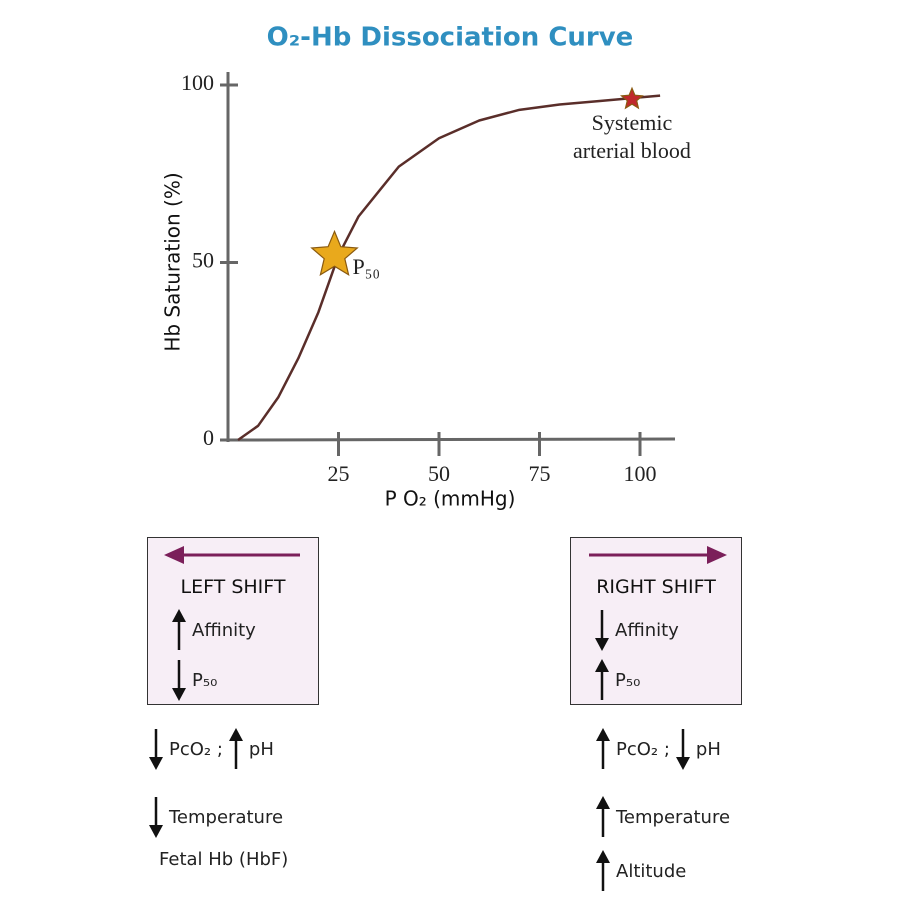 The width and height of the screenshot is (900, 900). What do you see at coordinates (208, 437) in the screenshot?
I see `y-tick-label: 0` at bounding box center [208, 437].